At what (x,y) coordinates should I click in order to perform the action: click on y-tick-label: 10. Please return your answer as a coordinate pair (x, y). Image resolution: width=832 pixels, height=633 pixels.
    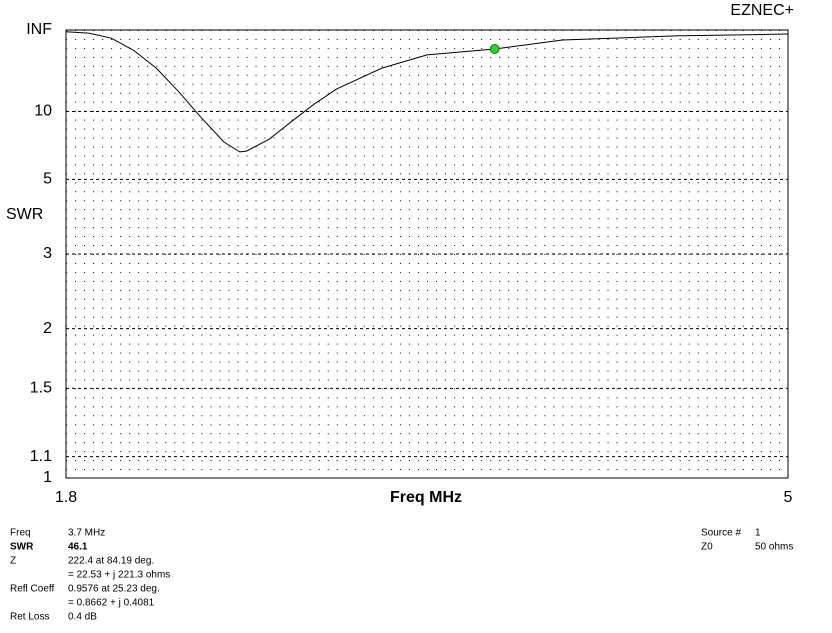
    Looking at the image, I should click on (43, 111).